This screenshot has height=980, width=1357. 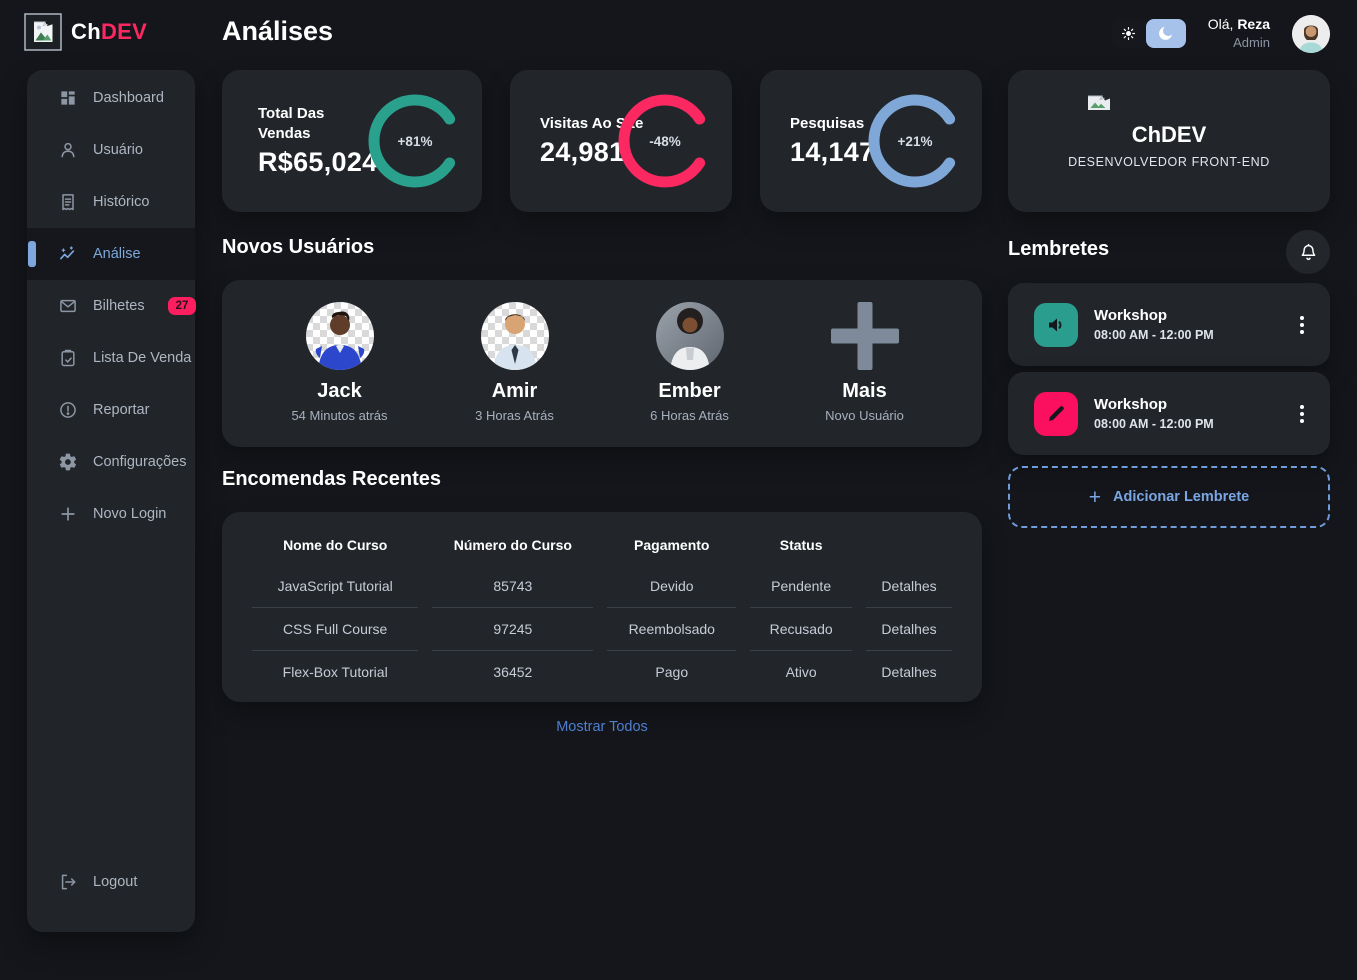 What do you see at coordinates (515, 374) in the screenshot?
I see `user-card-amir: Amir 3 Horas Atrás` at bounding box center [515, 374].